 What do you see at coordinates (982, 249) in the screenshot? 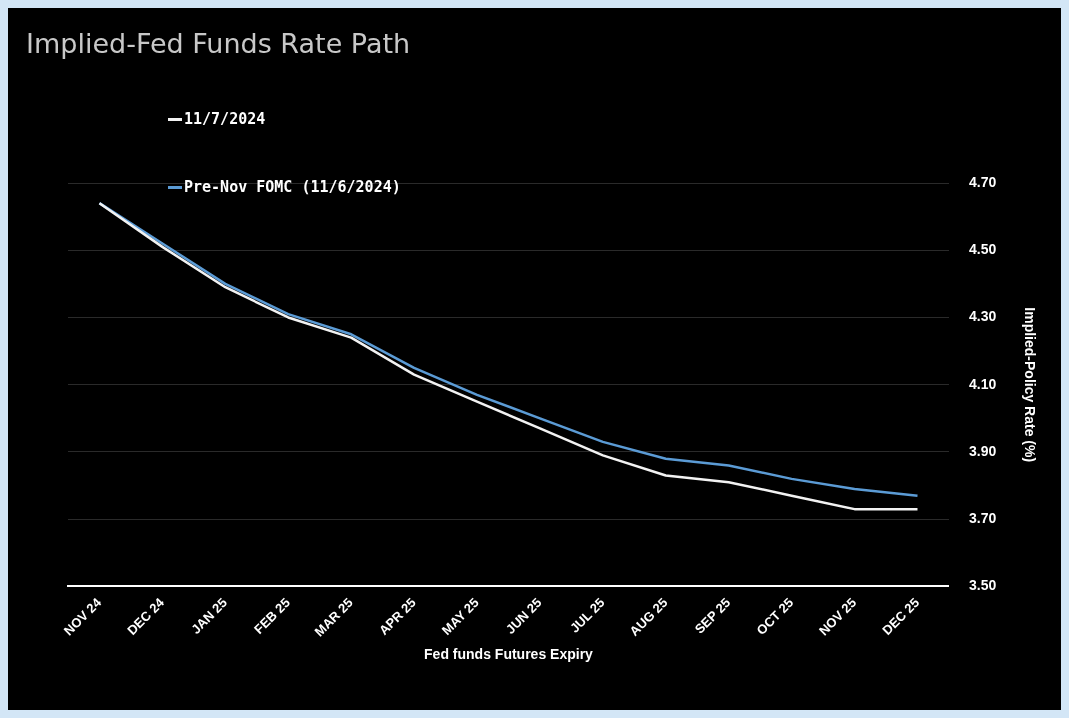
I see `y-tick-label: 4.50` at bounding box center [982, 249].